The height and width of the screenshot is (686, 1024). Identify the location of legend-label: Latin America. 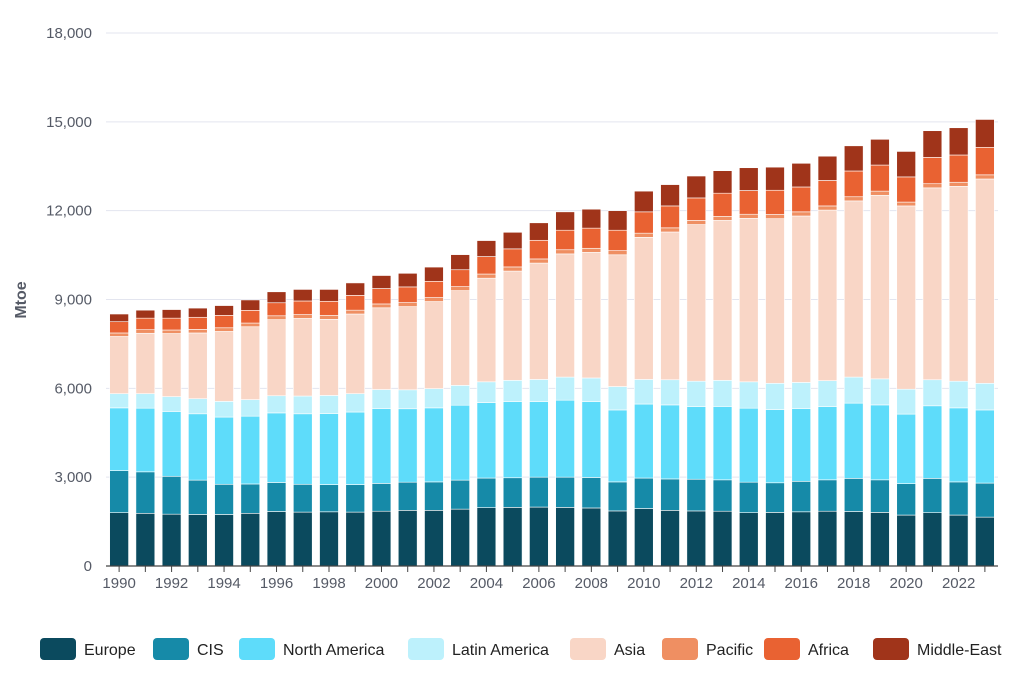
(500, 650).